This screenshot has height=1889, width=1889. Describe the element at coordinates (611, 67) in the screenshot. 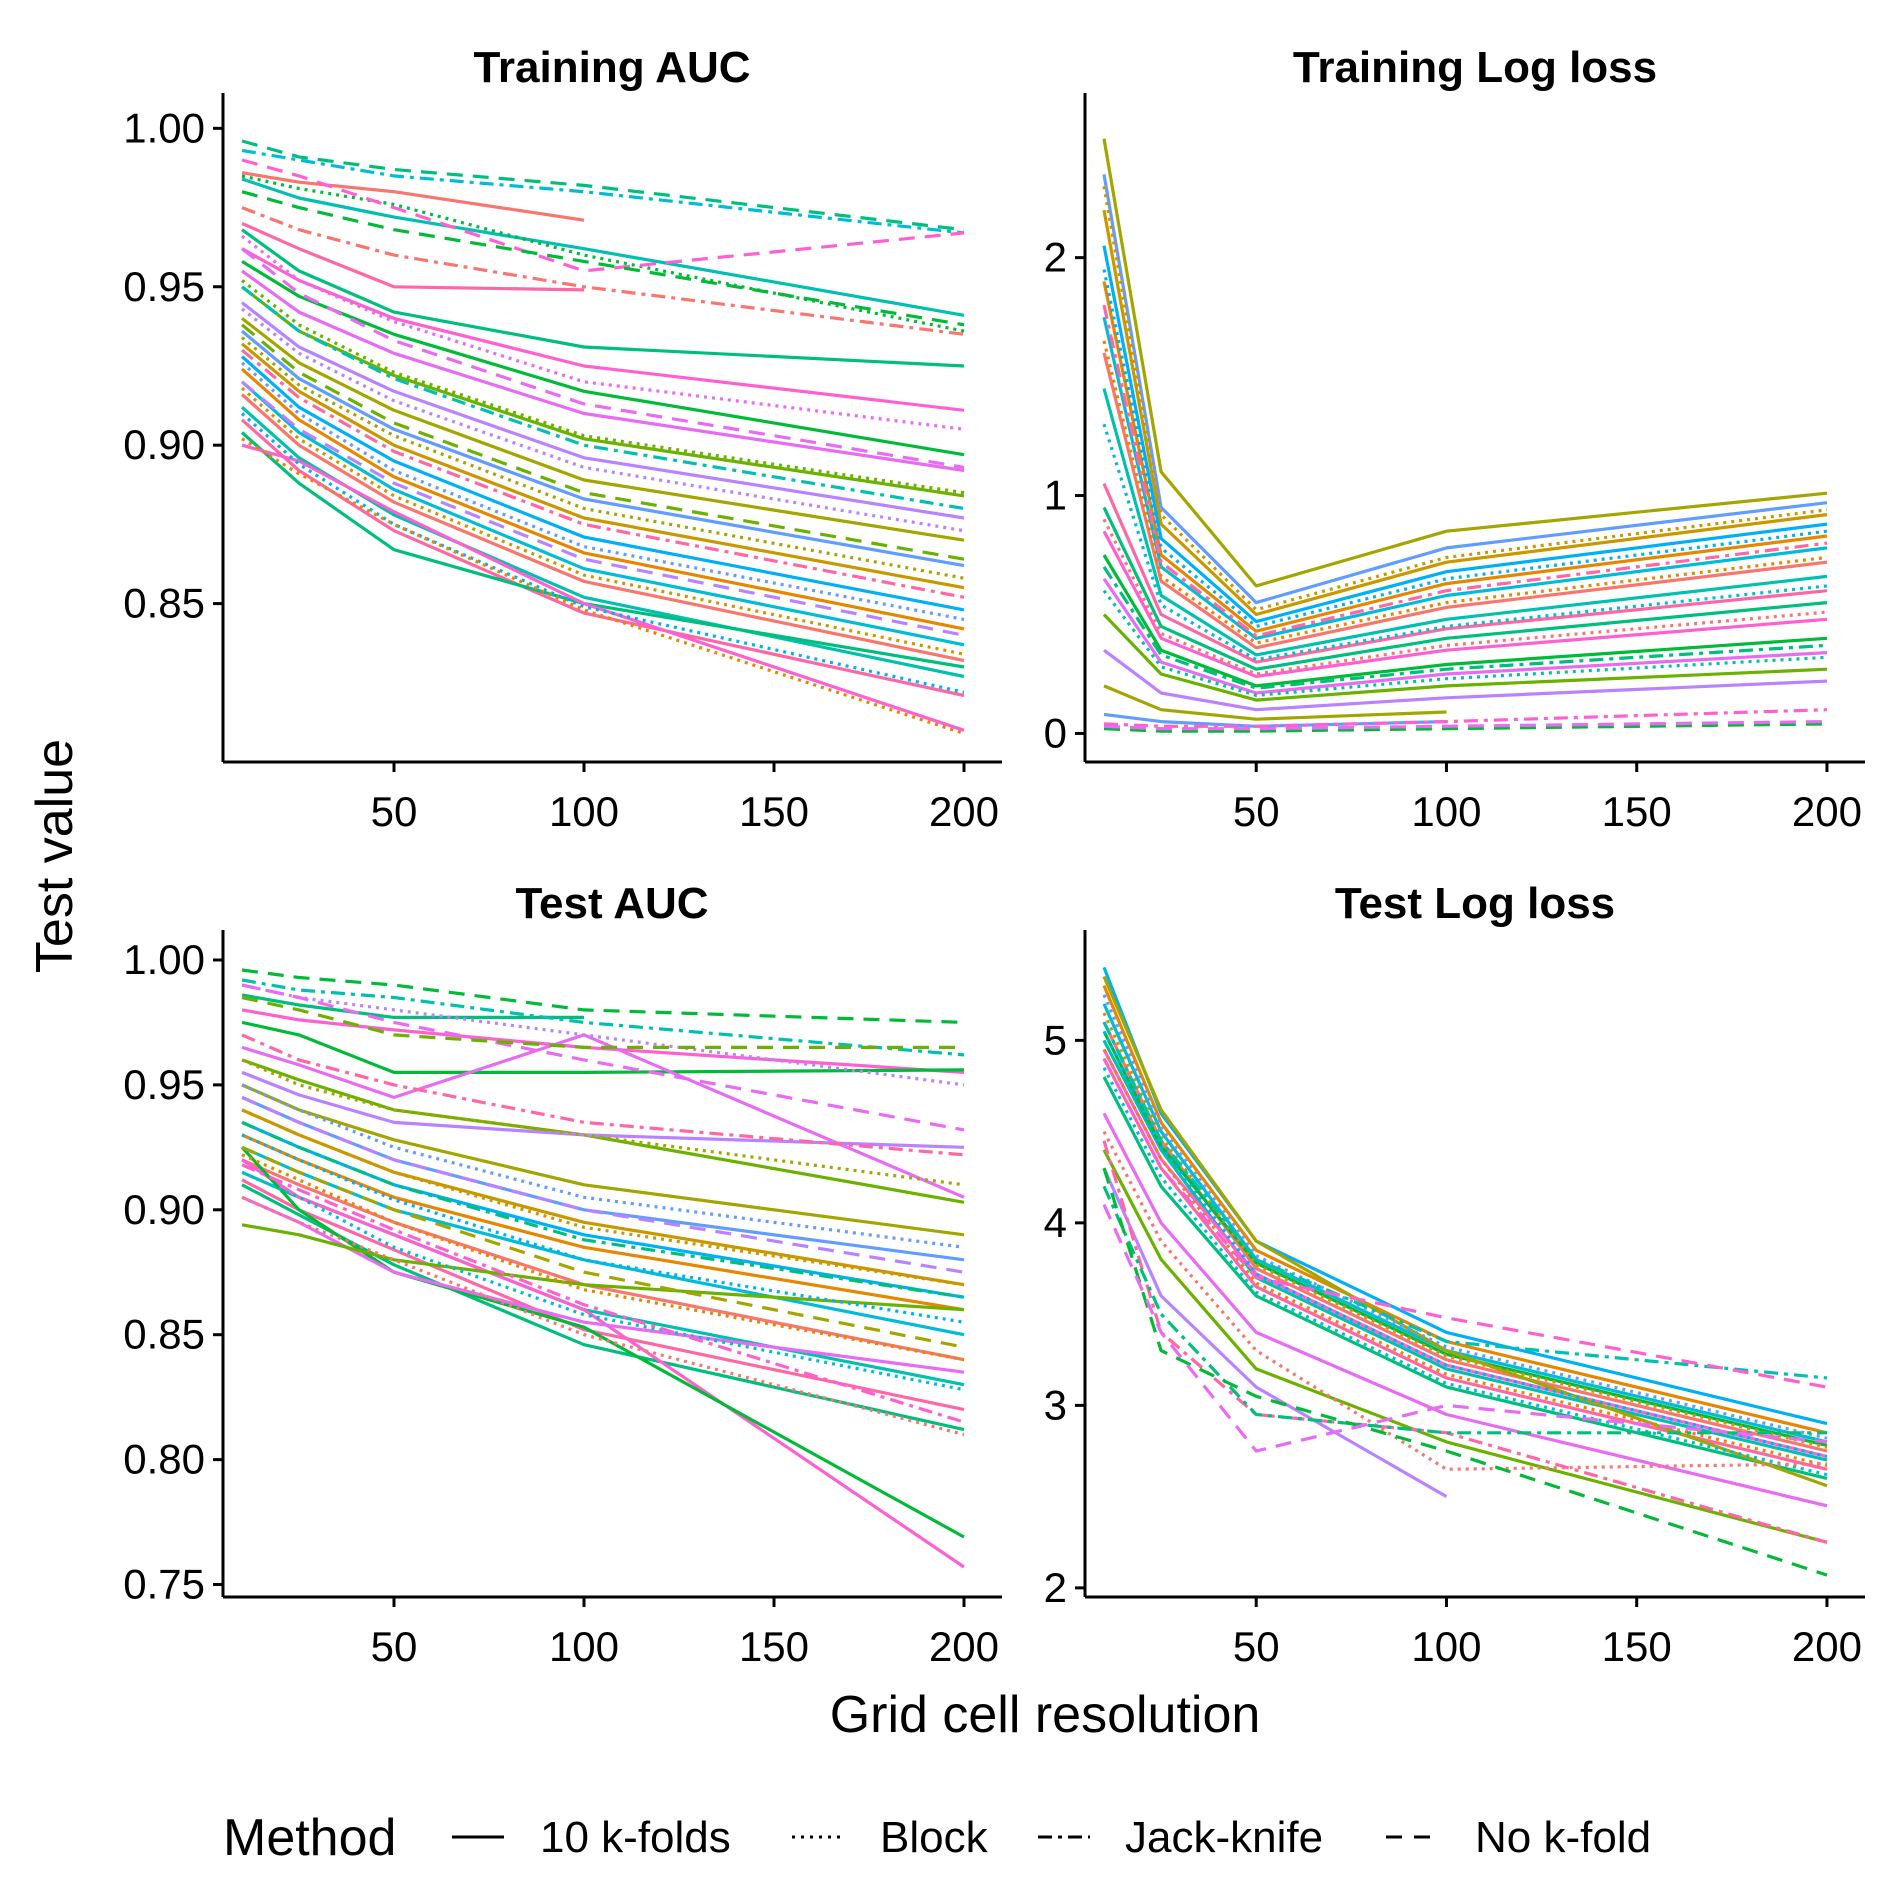

I see `panel-title: Training AUC` at that location.